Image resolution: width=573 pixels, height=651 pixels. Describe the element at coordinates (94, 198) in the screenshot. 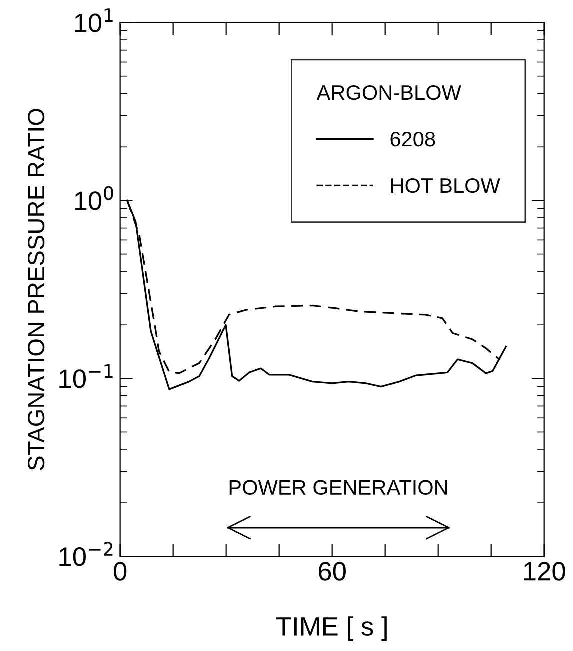

I see `y-tick-label: 10$^{0}$` at that location.